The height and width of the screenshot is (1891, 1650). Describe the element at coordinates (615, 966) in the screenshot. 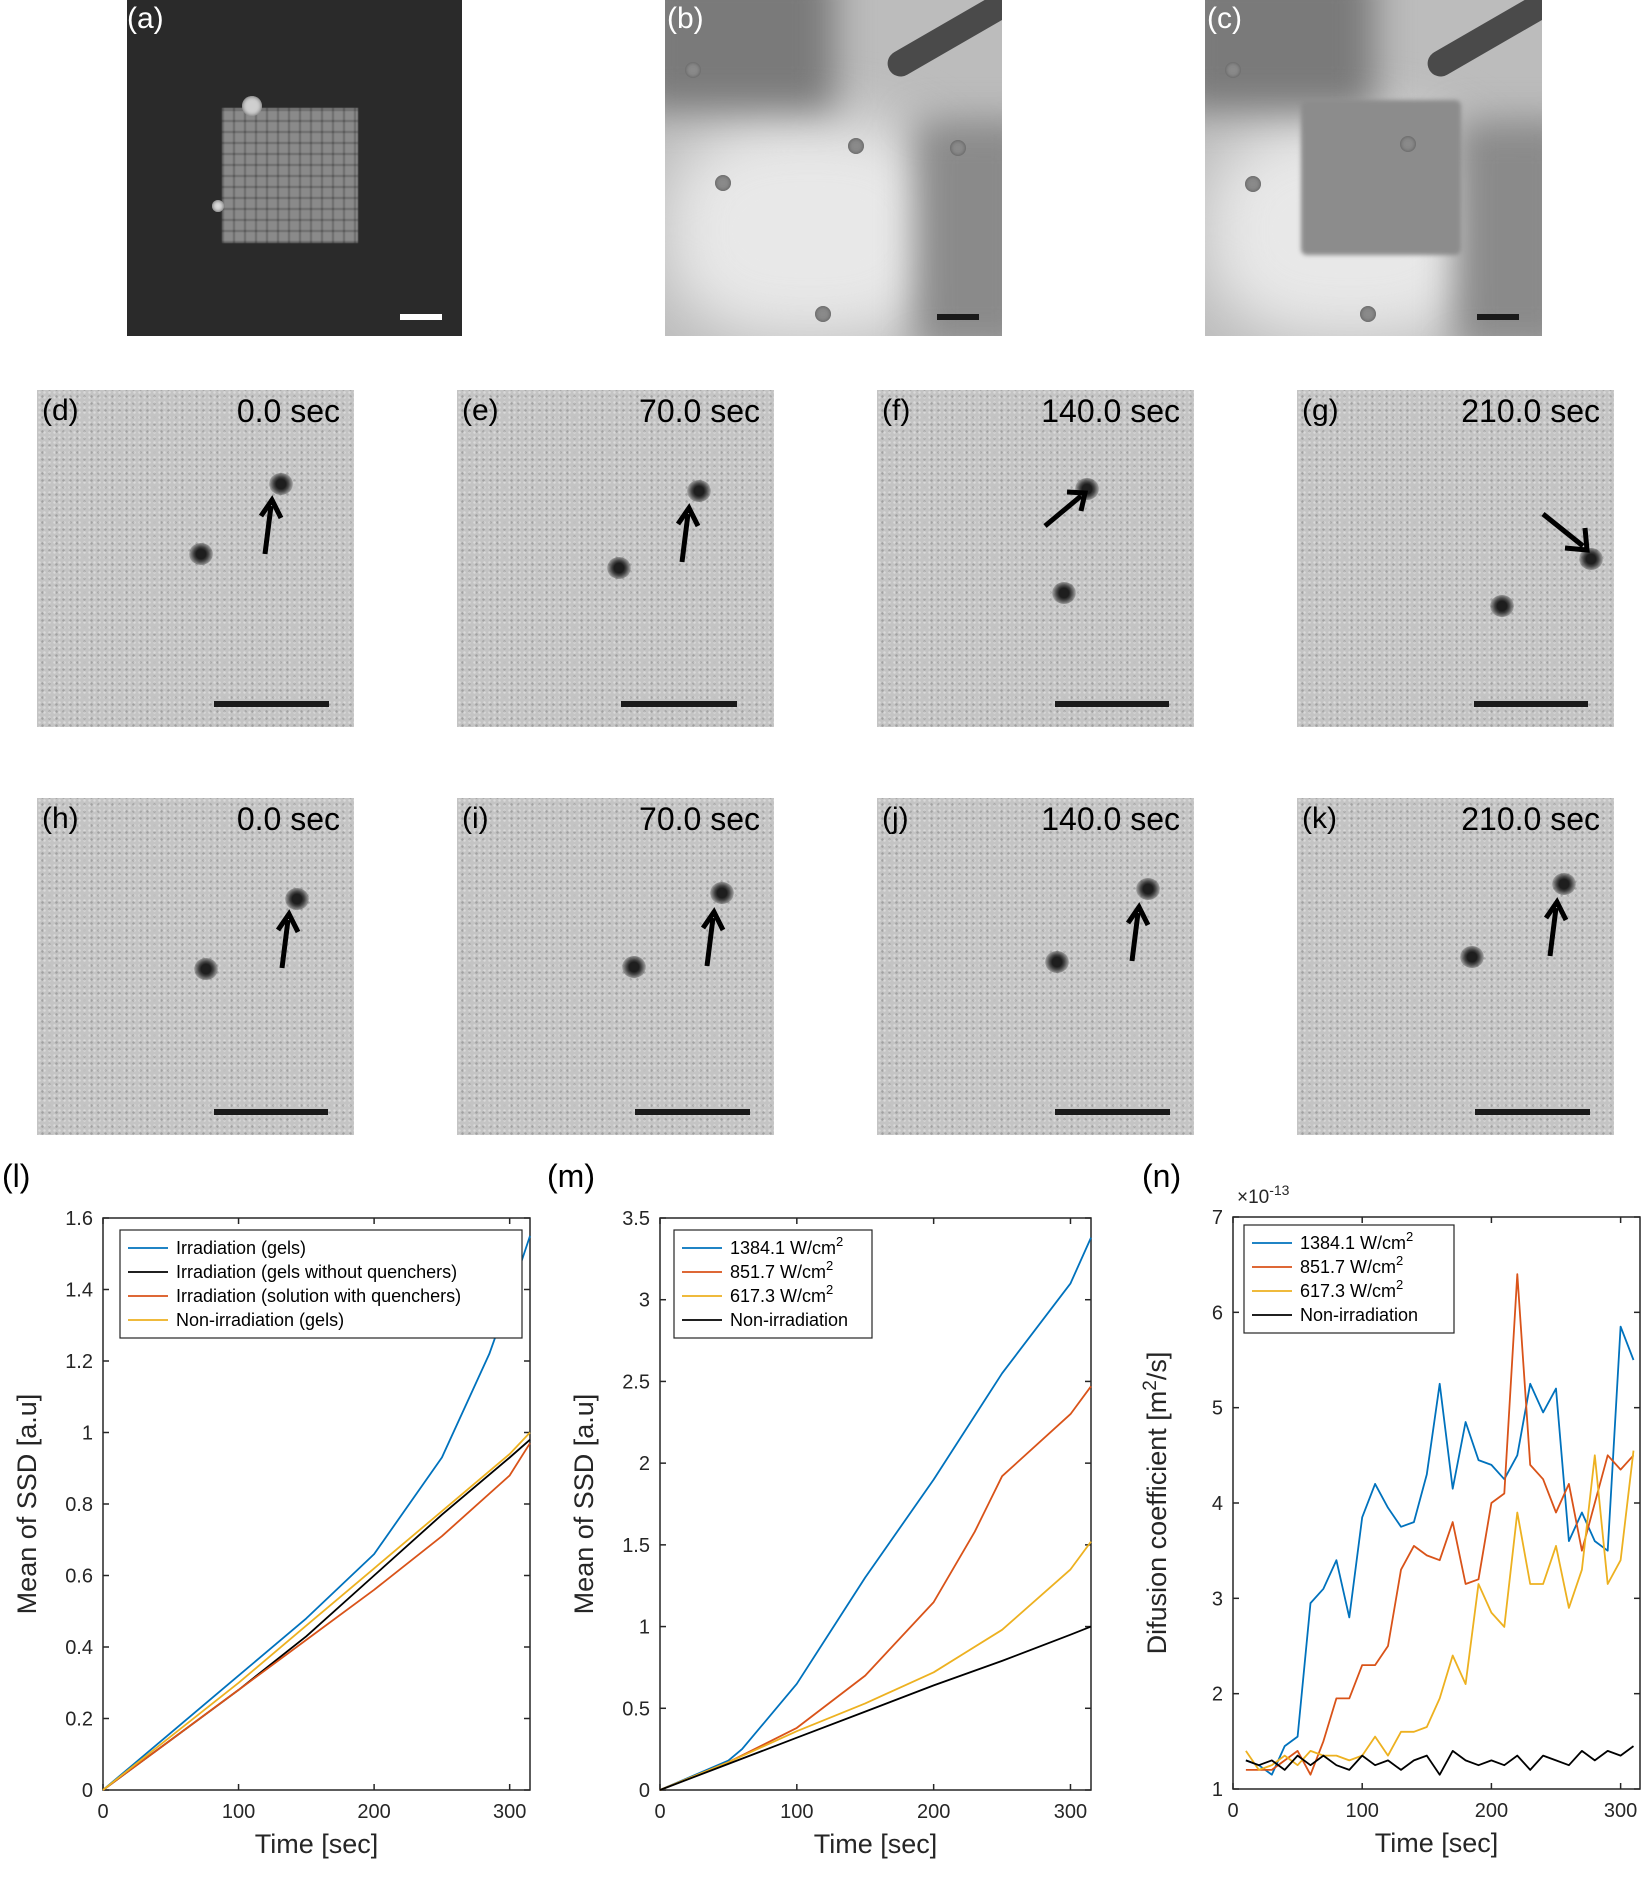

I see `frame-i: (i) 70.0 sec` at that location.